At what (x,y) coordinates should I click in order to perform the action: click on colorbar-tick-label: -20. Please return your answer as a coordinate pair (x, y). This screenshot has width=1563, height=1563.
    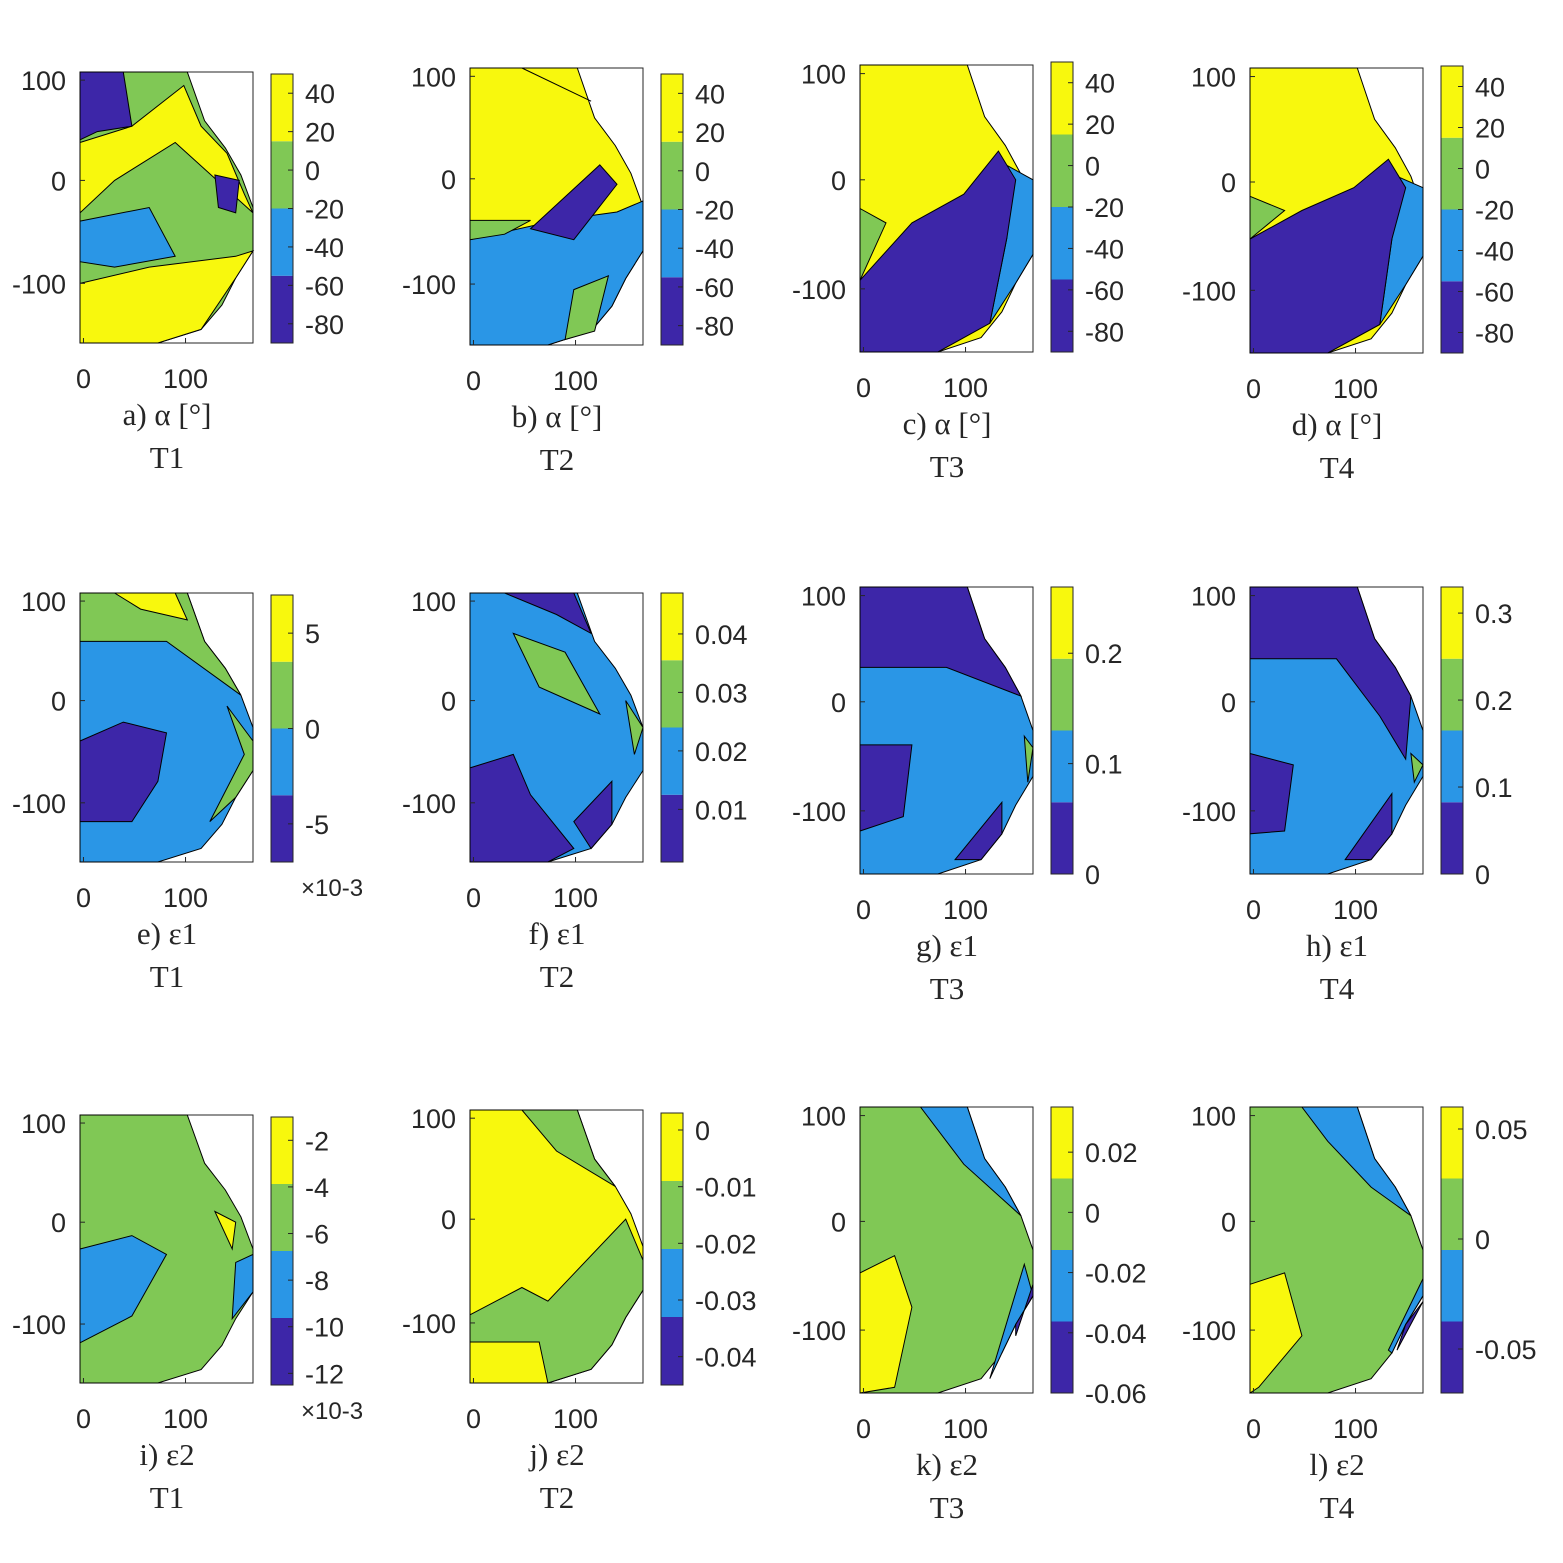
    Looking at the image, I should click on (714, 211).